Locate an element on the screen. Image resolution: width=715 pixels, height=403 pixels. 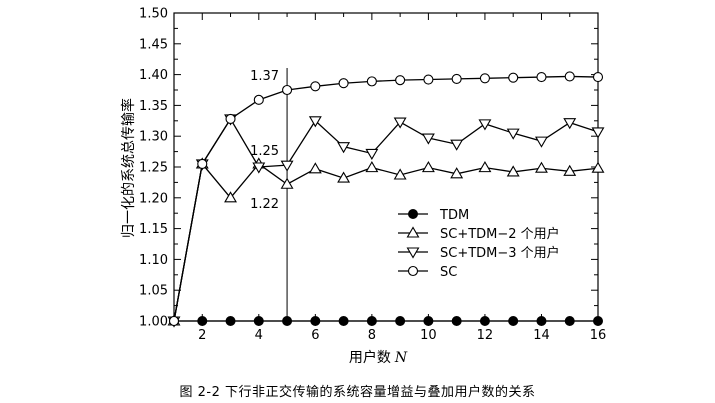
legend-item-sc-tdm-2: SC+TDM−2 个用户 is located at coordinates (479, 234).